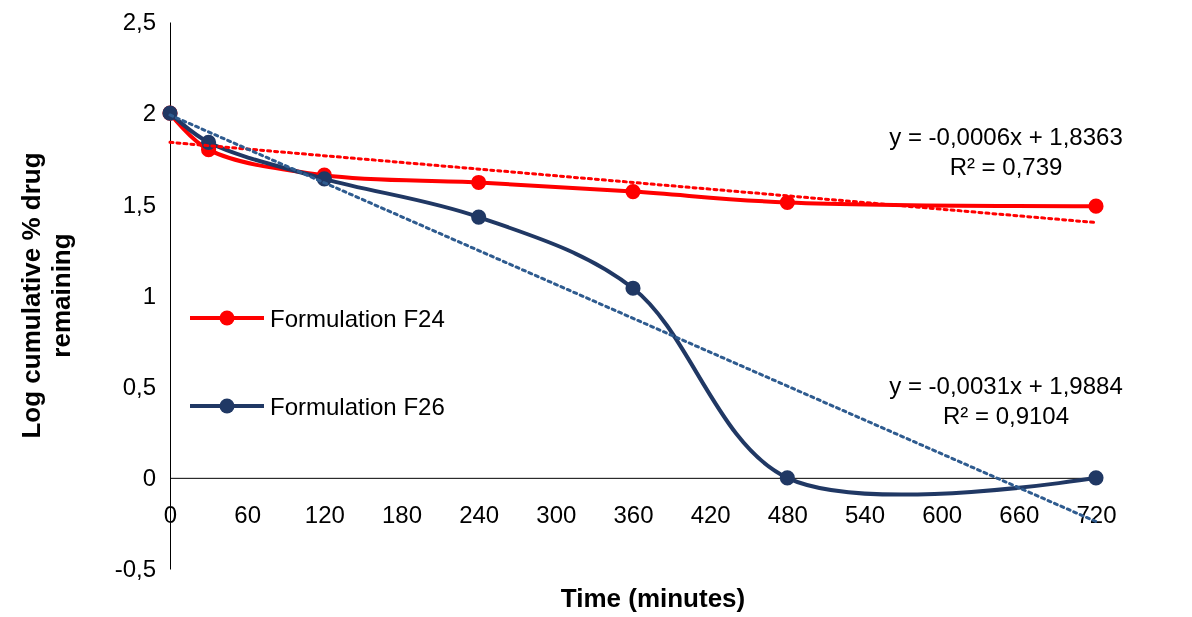 The image size is (1192, 617). What do you see at coordinates (139, 386) in the screenshot?
I see `y-tick-label: 0,5` at bounding box center [139, 386].